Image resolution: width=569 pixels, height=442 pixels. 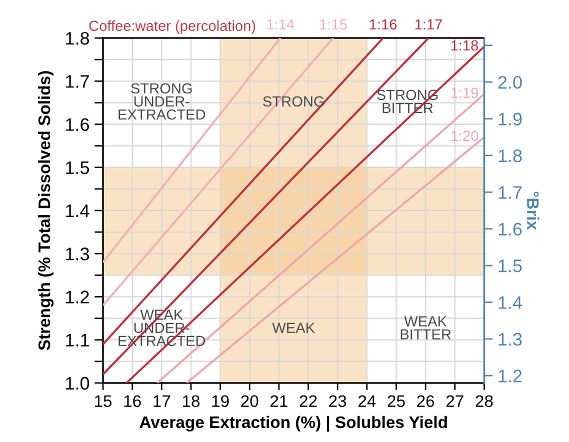 I want to click on y2-tick-label: 1.4, so click(x=510, y=302).